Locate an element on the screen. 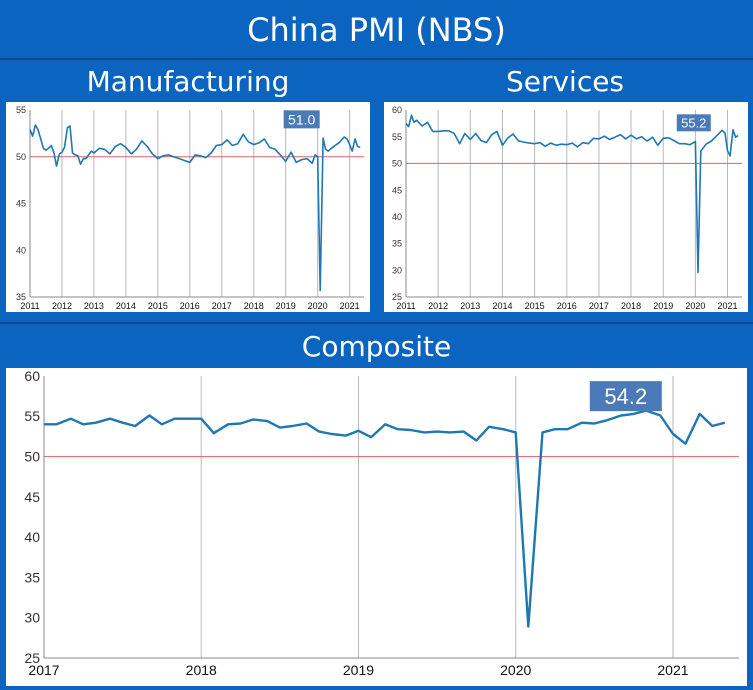 This screenshot has width=753, height=690. manufacturing-callout-label: 51.0 is located at coordinates (301, 119).